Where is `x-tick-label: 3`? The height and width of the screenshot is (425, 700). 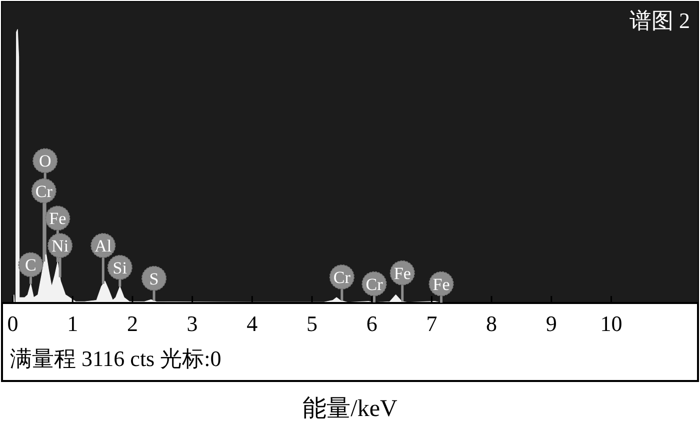 x-tick-label: 3 is located at coordinates (192, 323).